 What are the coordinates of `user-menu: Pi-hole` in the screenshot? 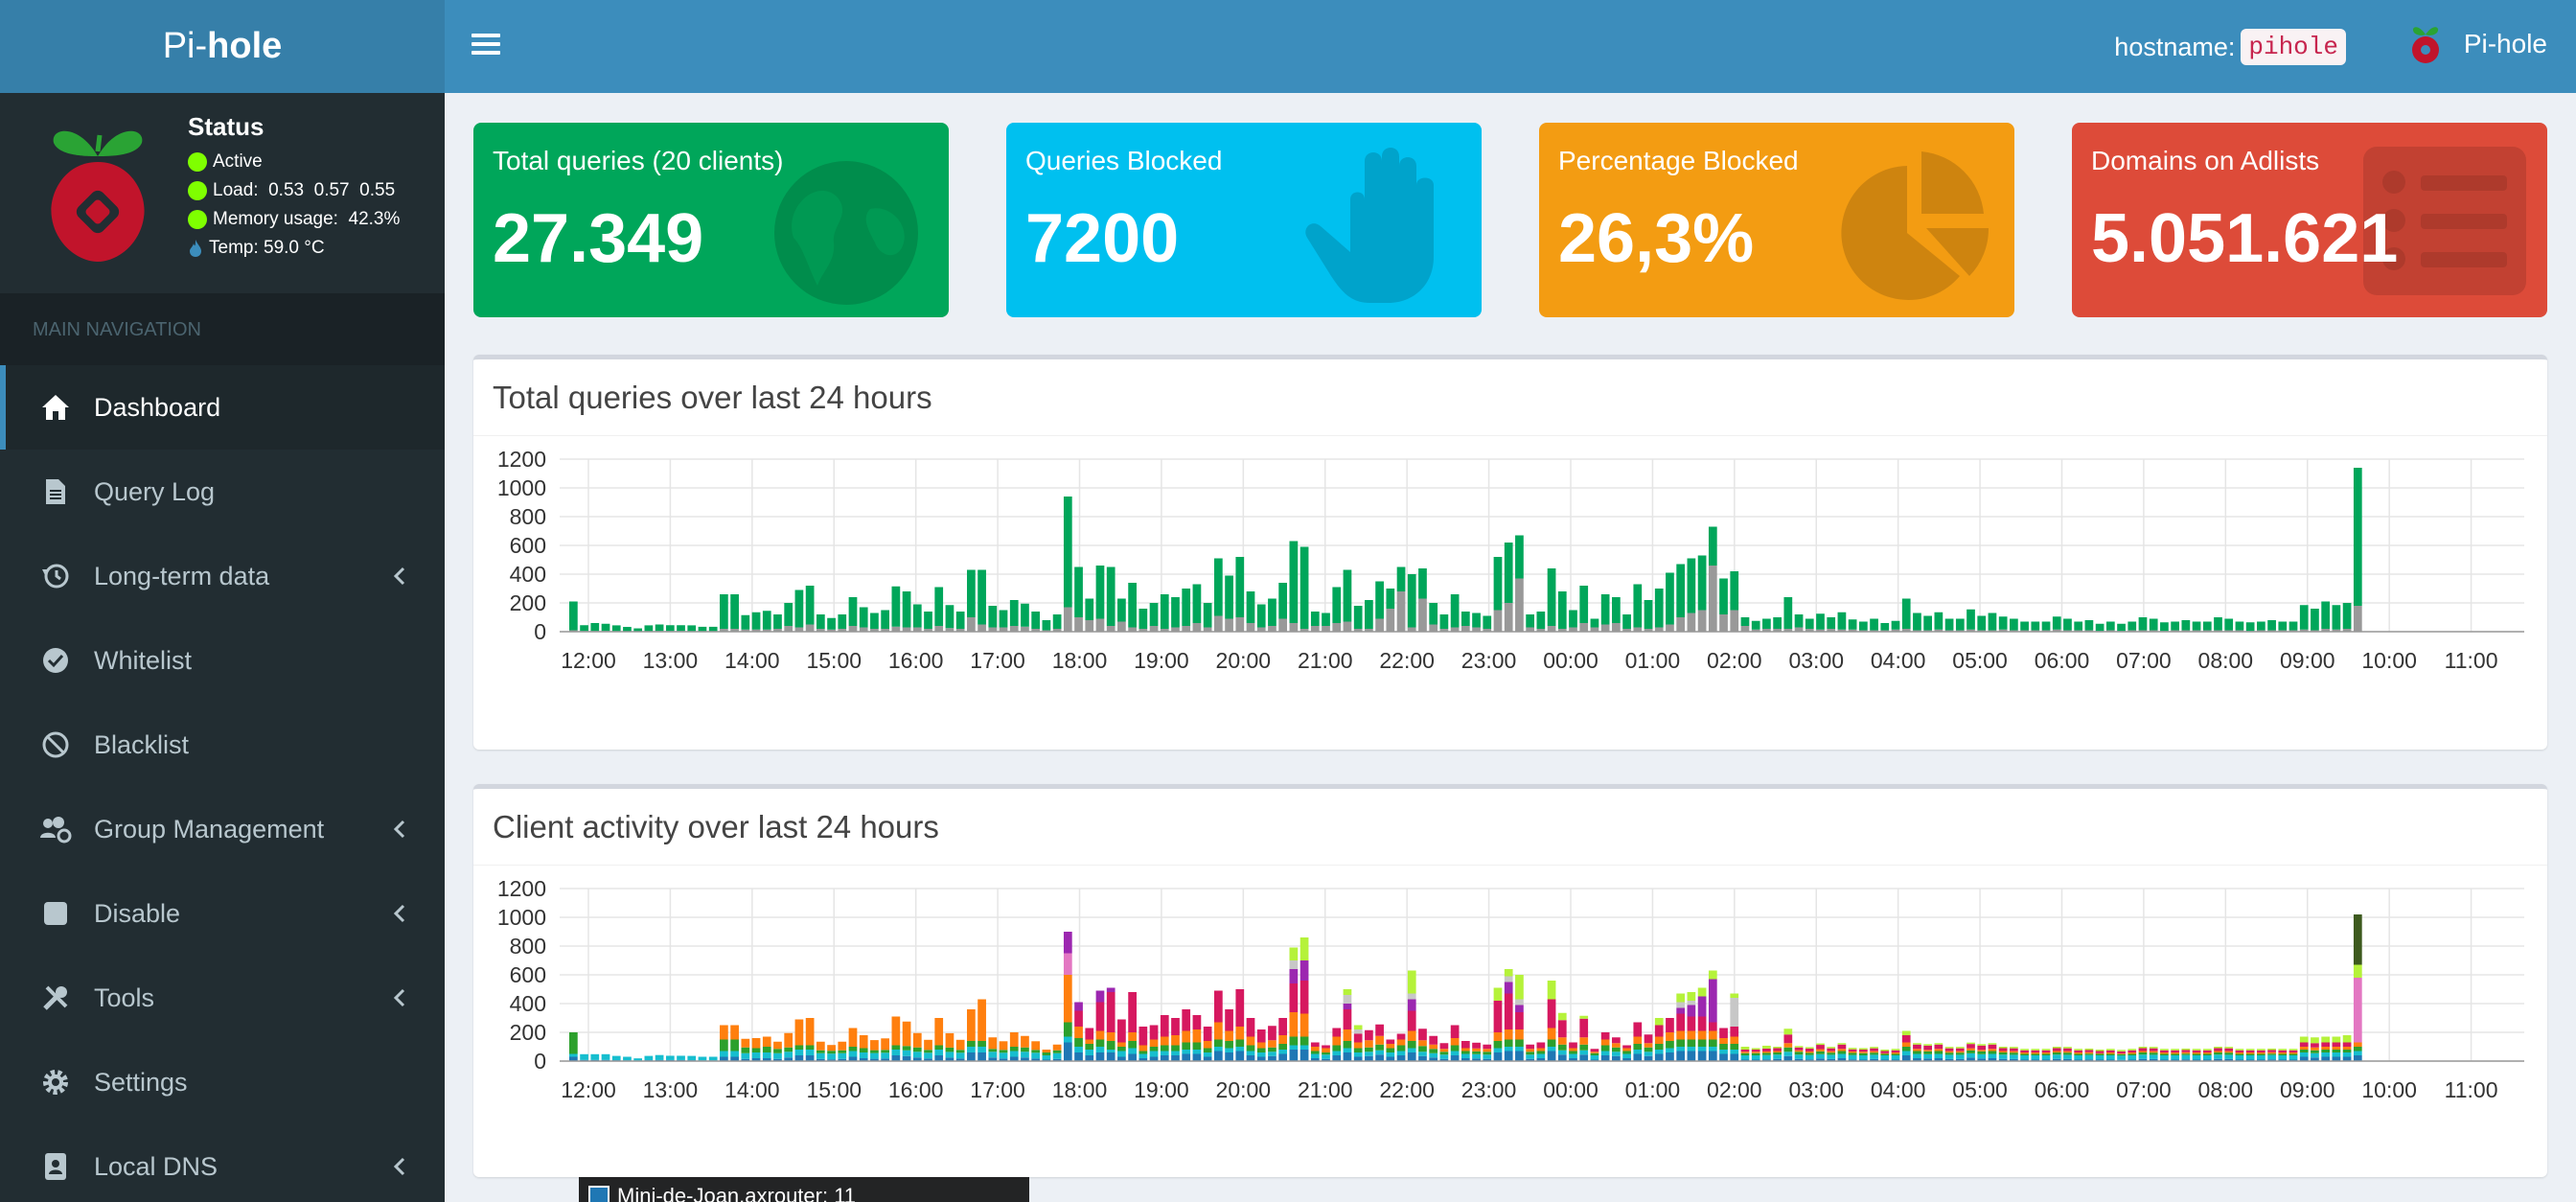 It's located at (2477, 44).